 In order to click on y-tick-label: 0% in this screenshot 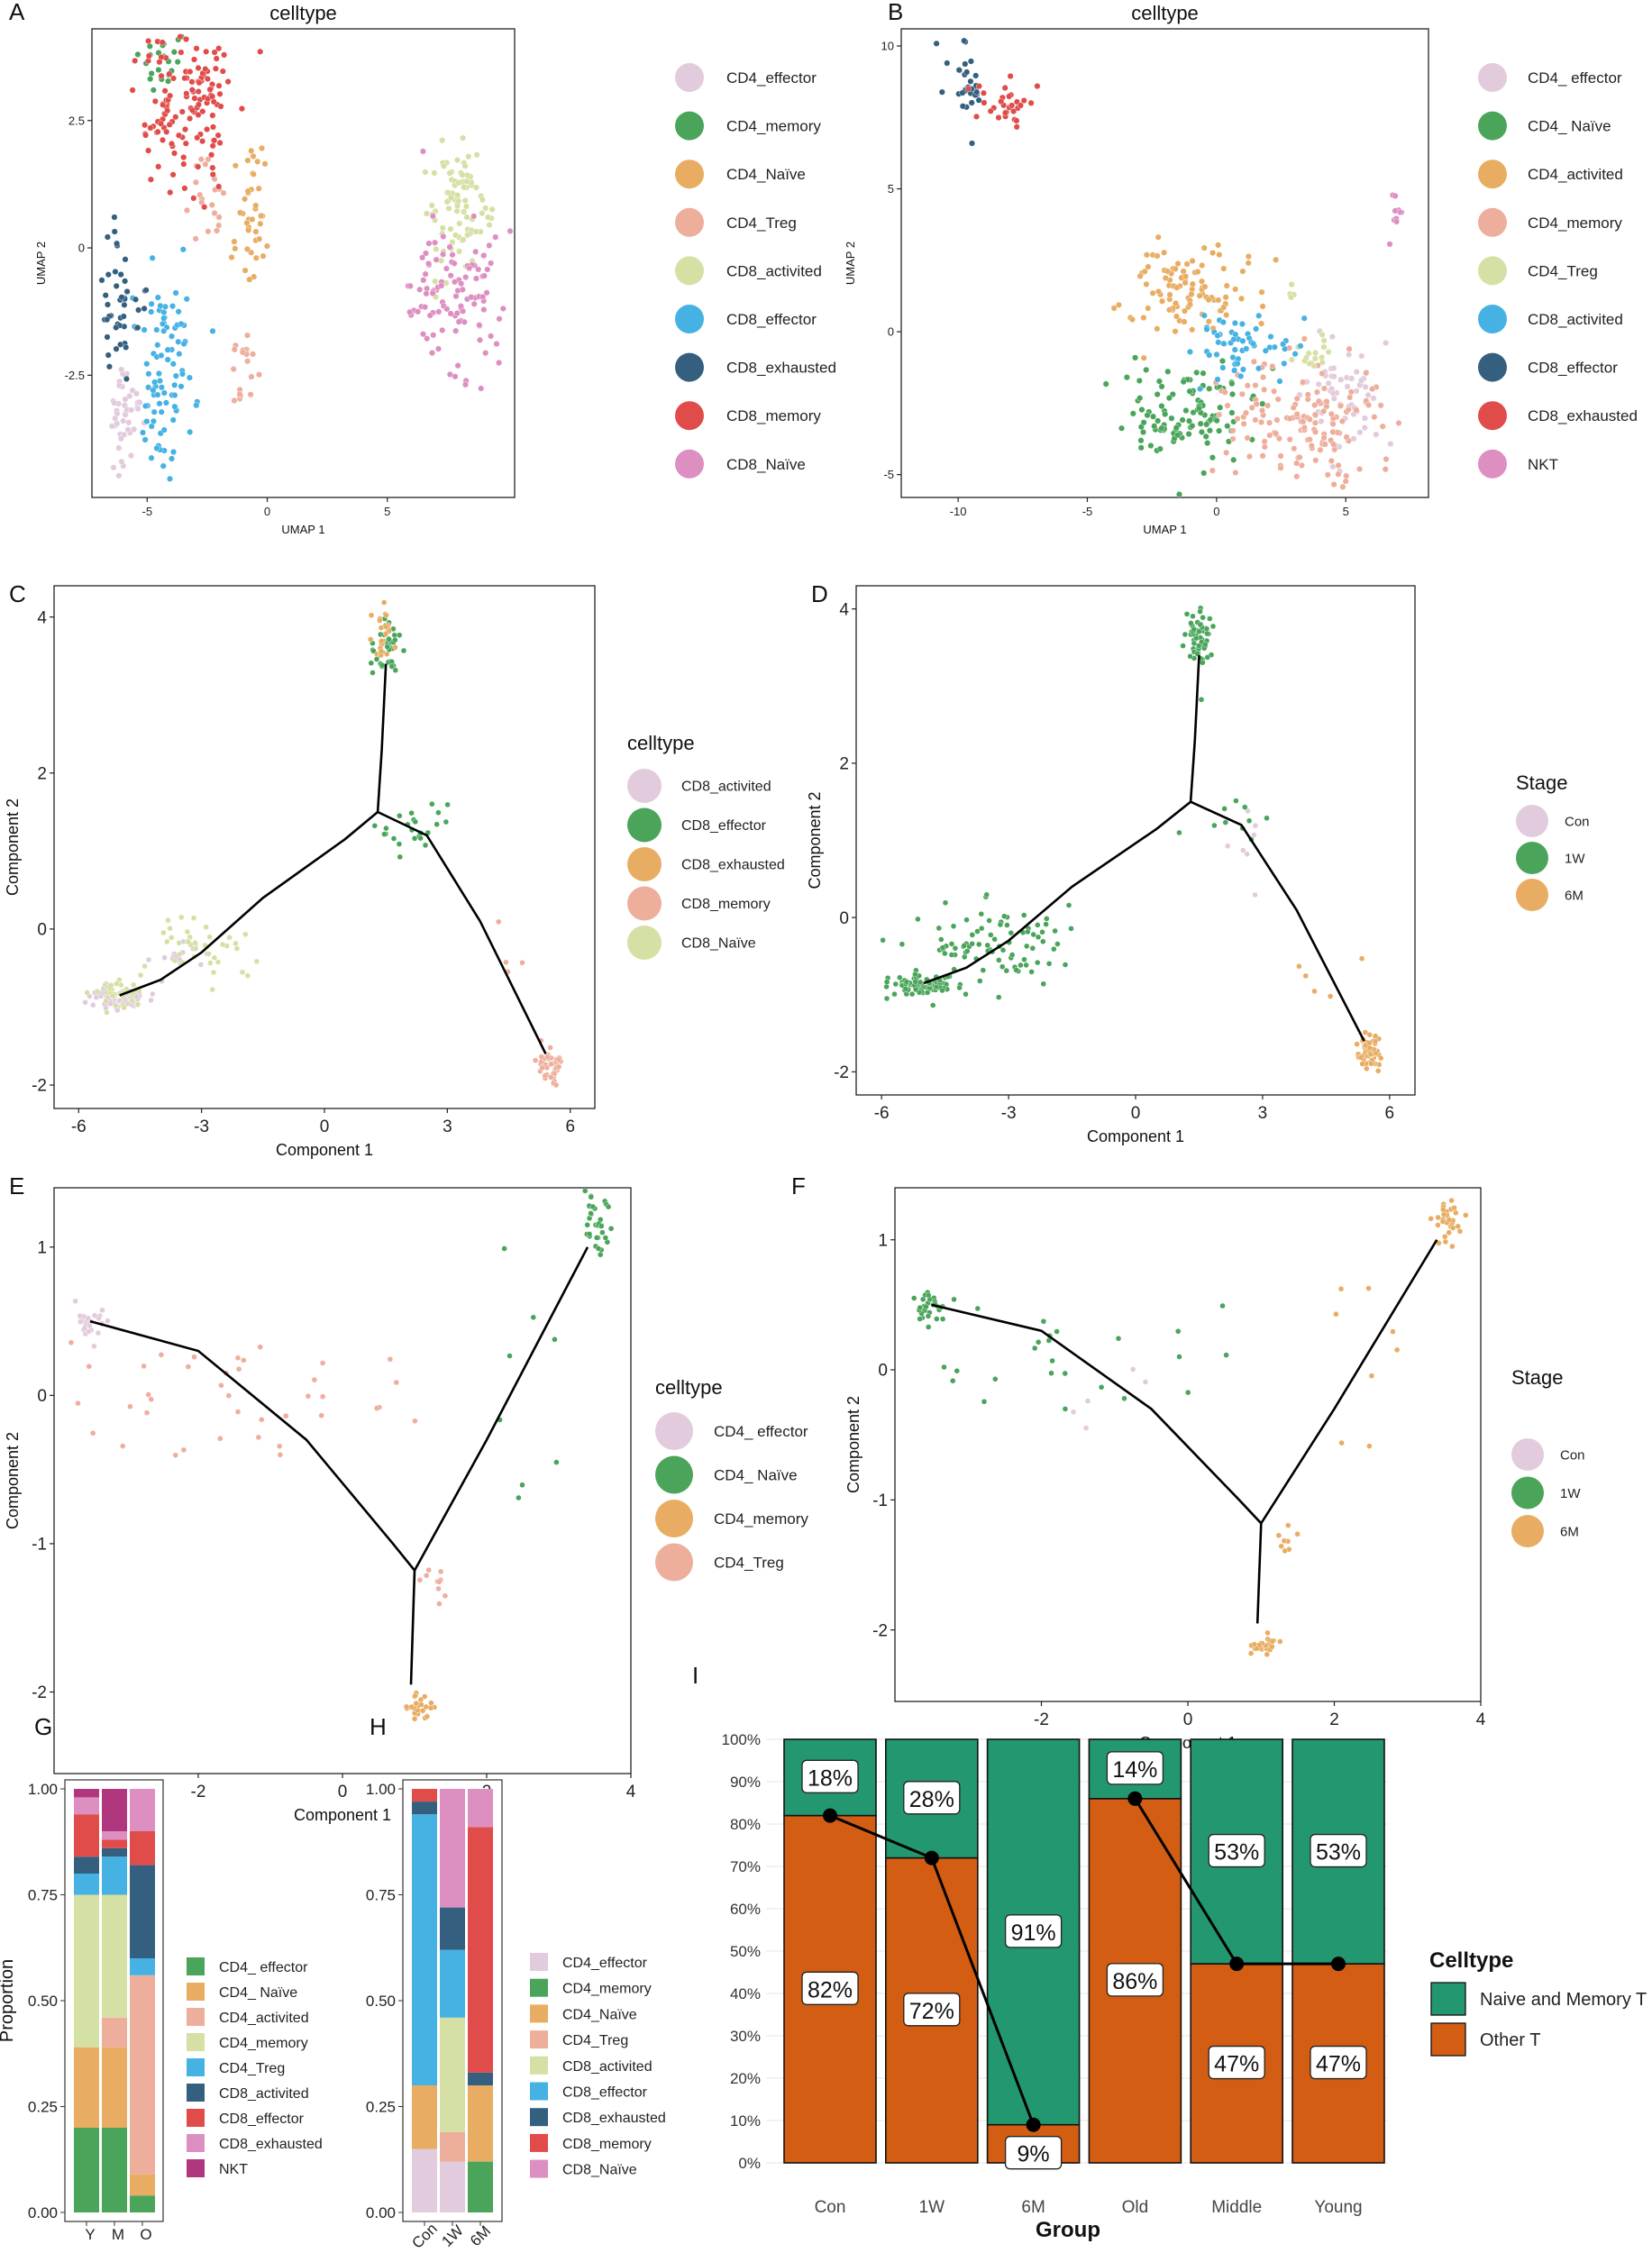, I will do `click(749, 2163)`.